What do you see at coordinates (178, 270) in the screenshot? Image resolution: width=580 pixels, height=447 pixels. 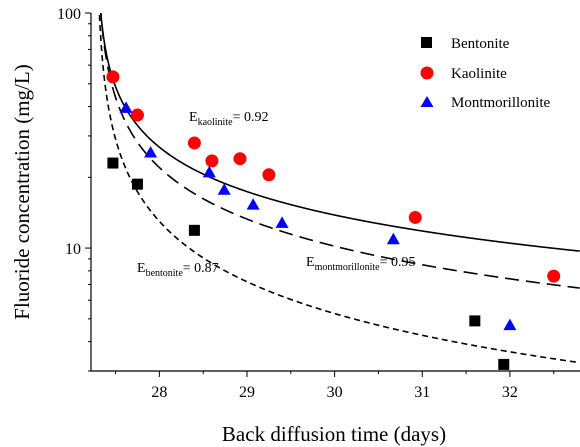 I see `label-bentonite-fit: Ebentonite= 0.87` at bounding box center [178, 270].